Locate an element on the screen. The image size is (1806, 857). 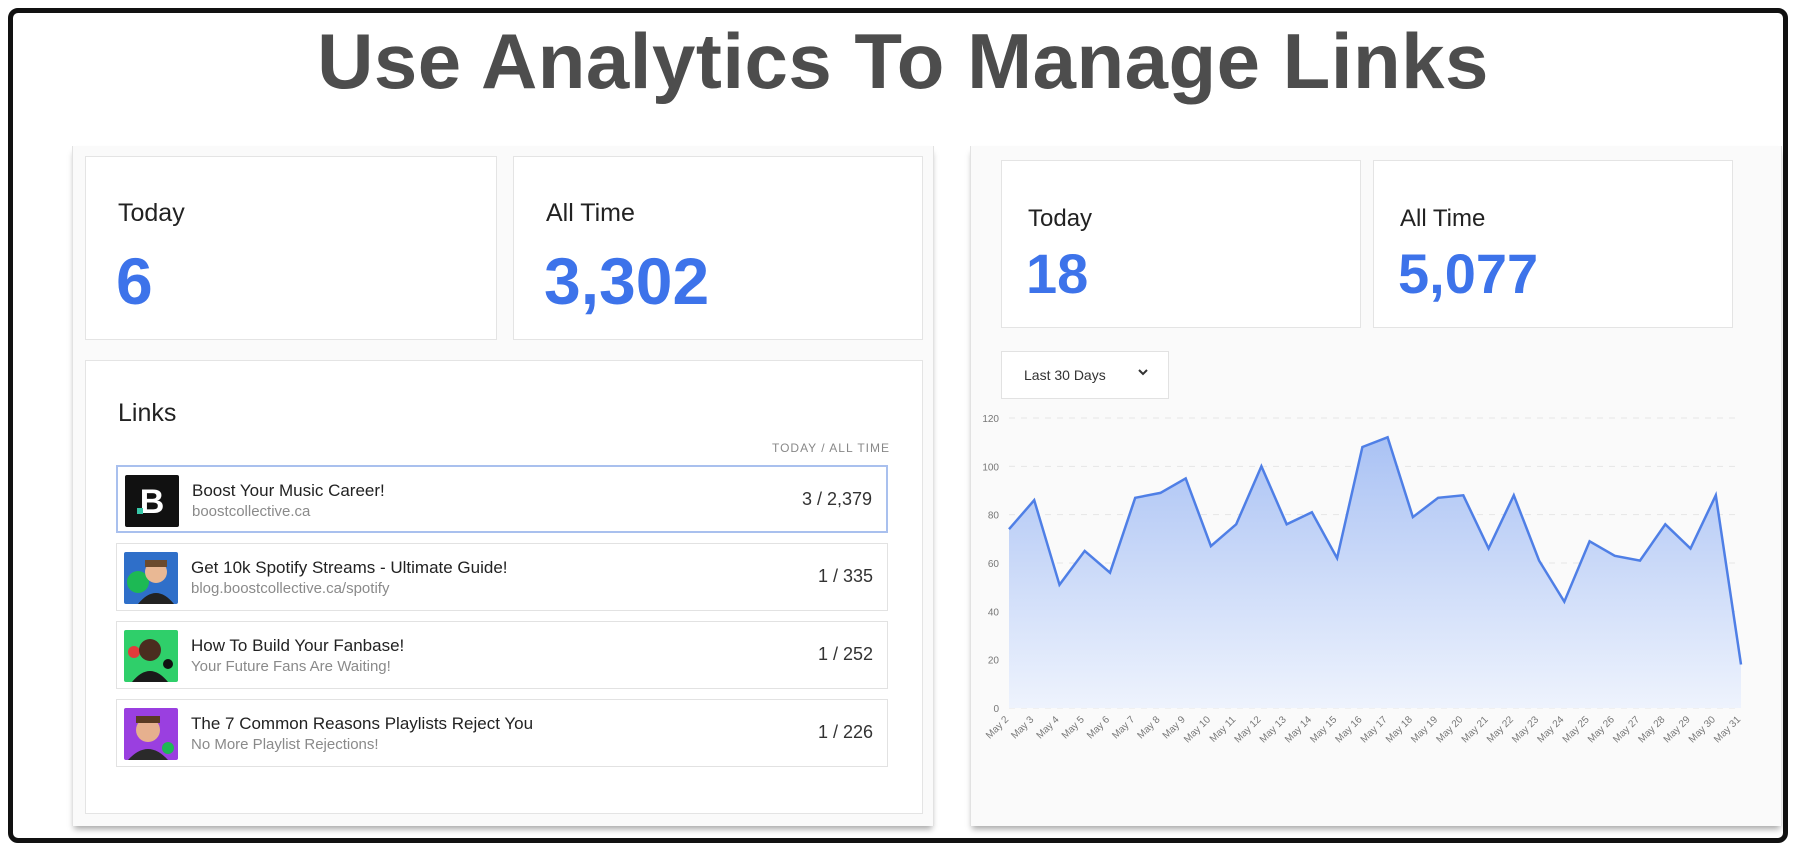
y-tick-label: 40 is located at coordinates (994, 612).